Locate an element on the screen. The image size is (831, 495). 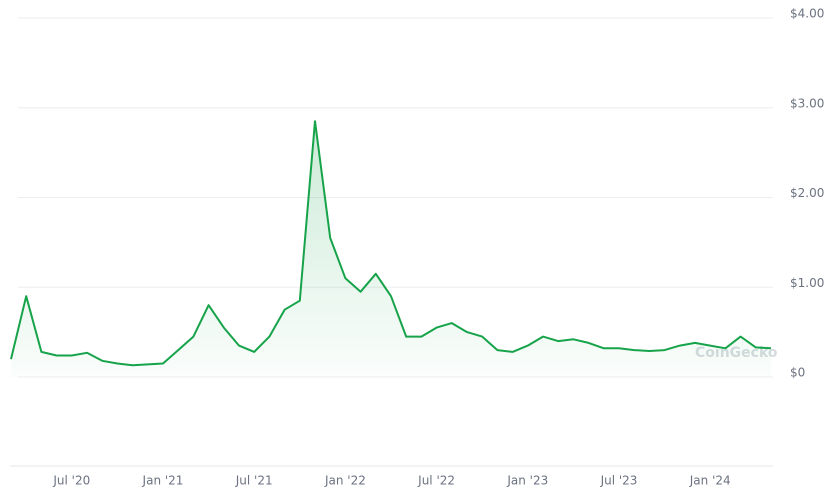
x-tick-label: Jul '20 is located at coordinates (71, 481).